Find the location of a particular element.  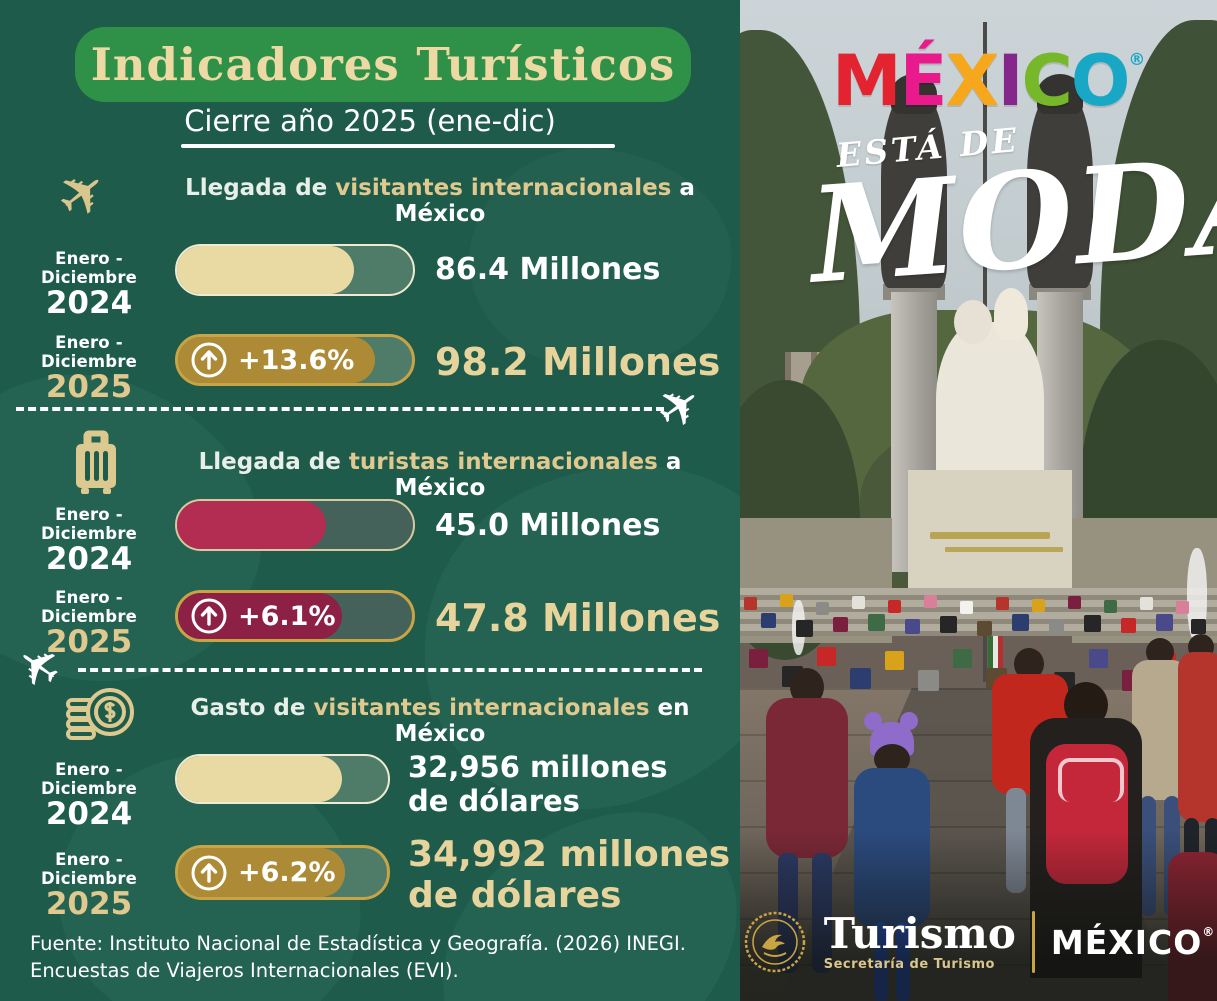

bar-gasto-2024 is located at coordinates (282, 779).